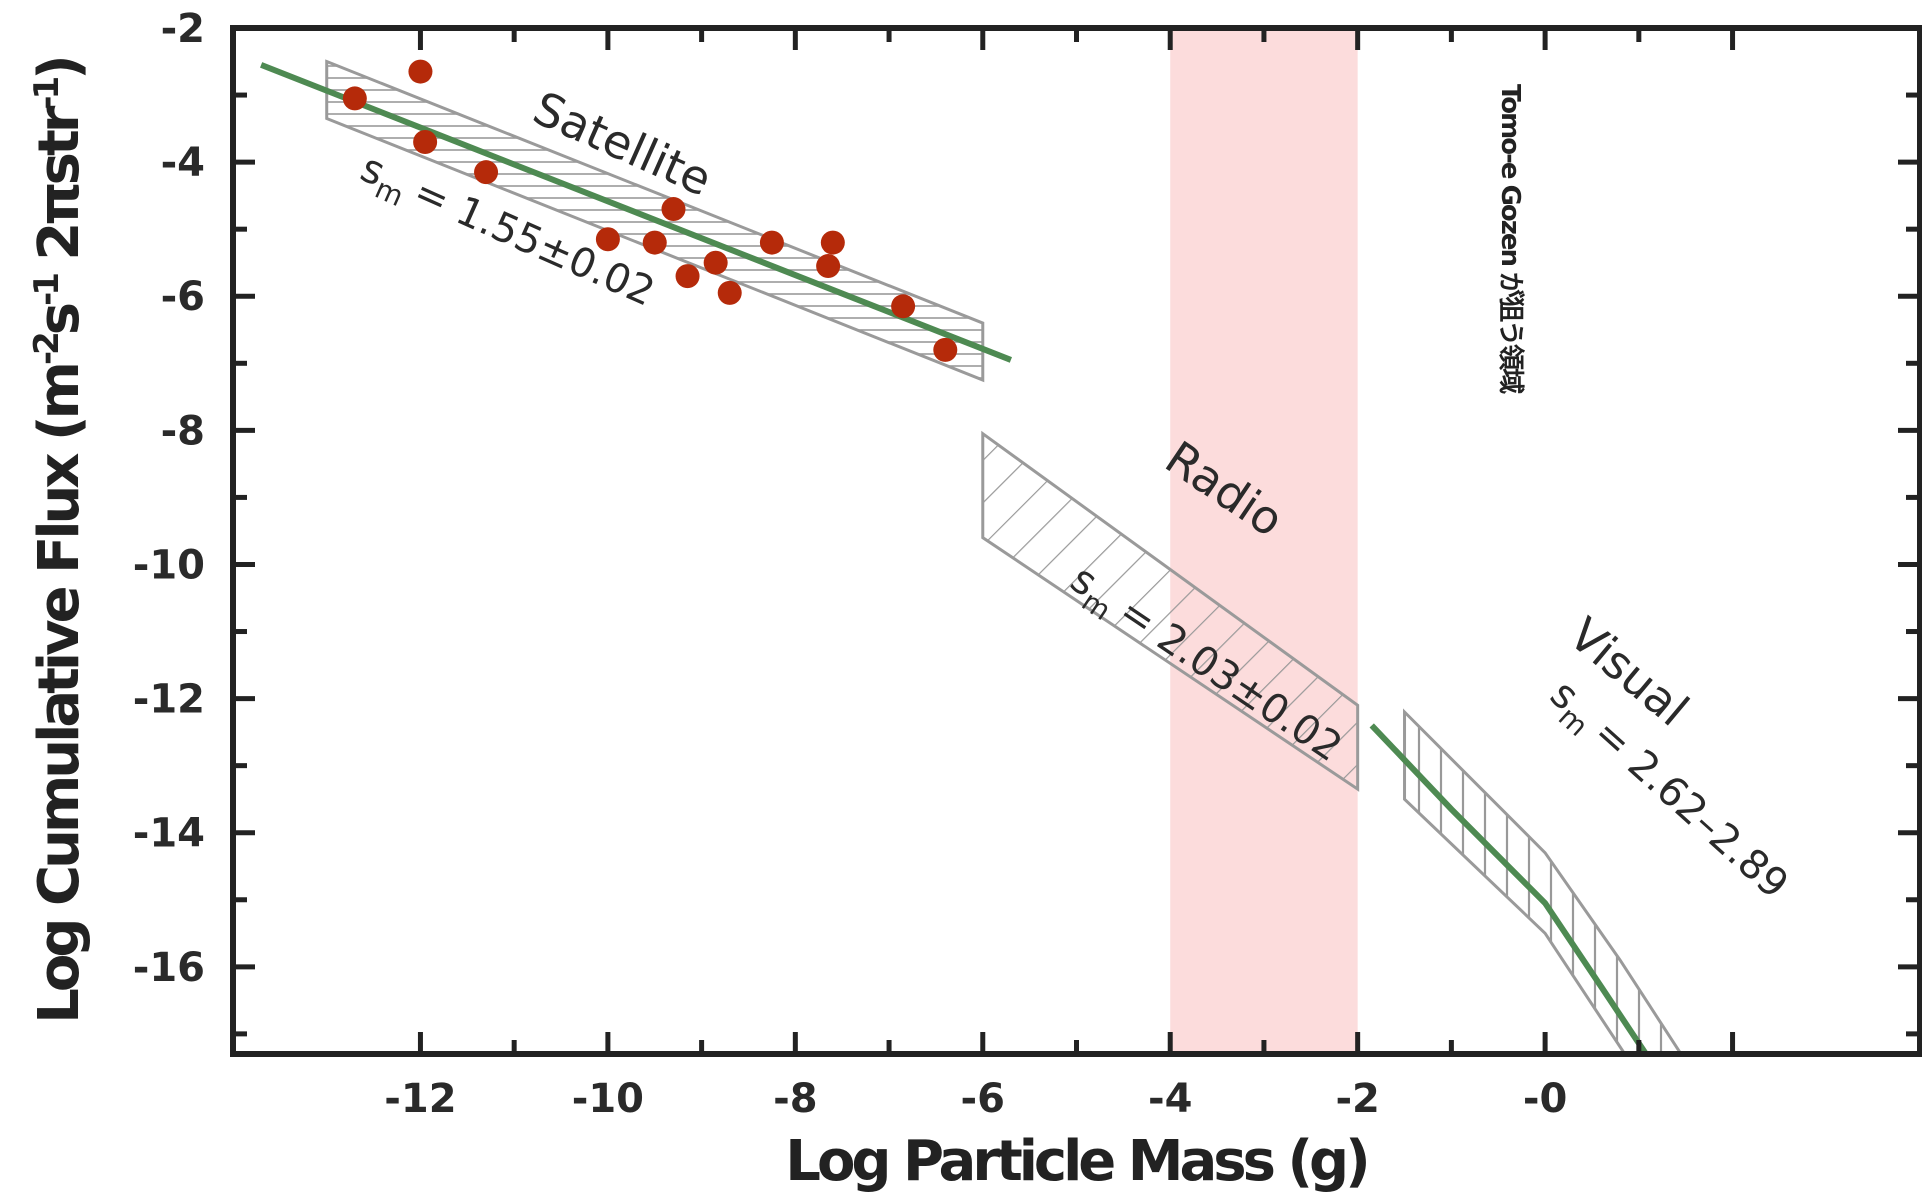 The width and height of the screenshot is (1922, 1196). Describe the element at coordinates (608, 1099) in the screenshot. I see `x-tick-label: -10` at that location.